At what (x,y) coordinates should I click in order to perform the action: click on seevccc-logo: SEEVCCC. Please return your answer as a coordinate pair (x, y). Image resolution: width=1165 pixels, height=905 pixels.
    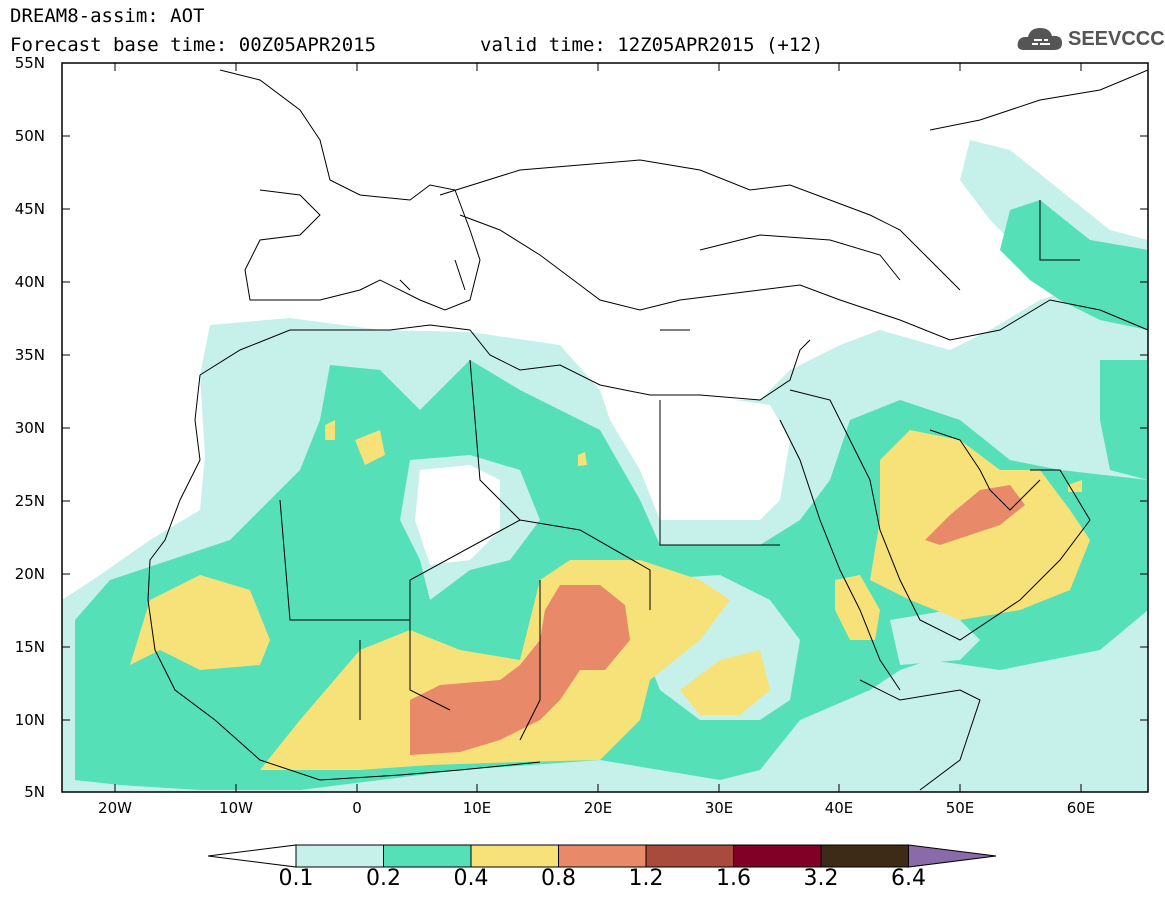
    Looking at the image, I should click on (1090, 38).